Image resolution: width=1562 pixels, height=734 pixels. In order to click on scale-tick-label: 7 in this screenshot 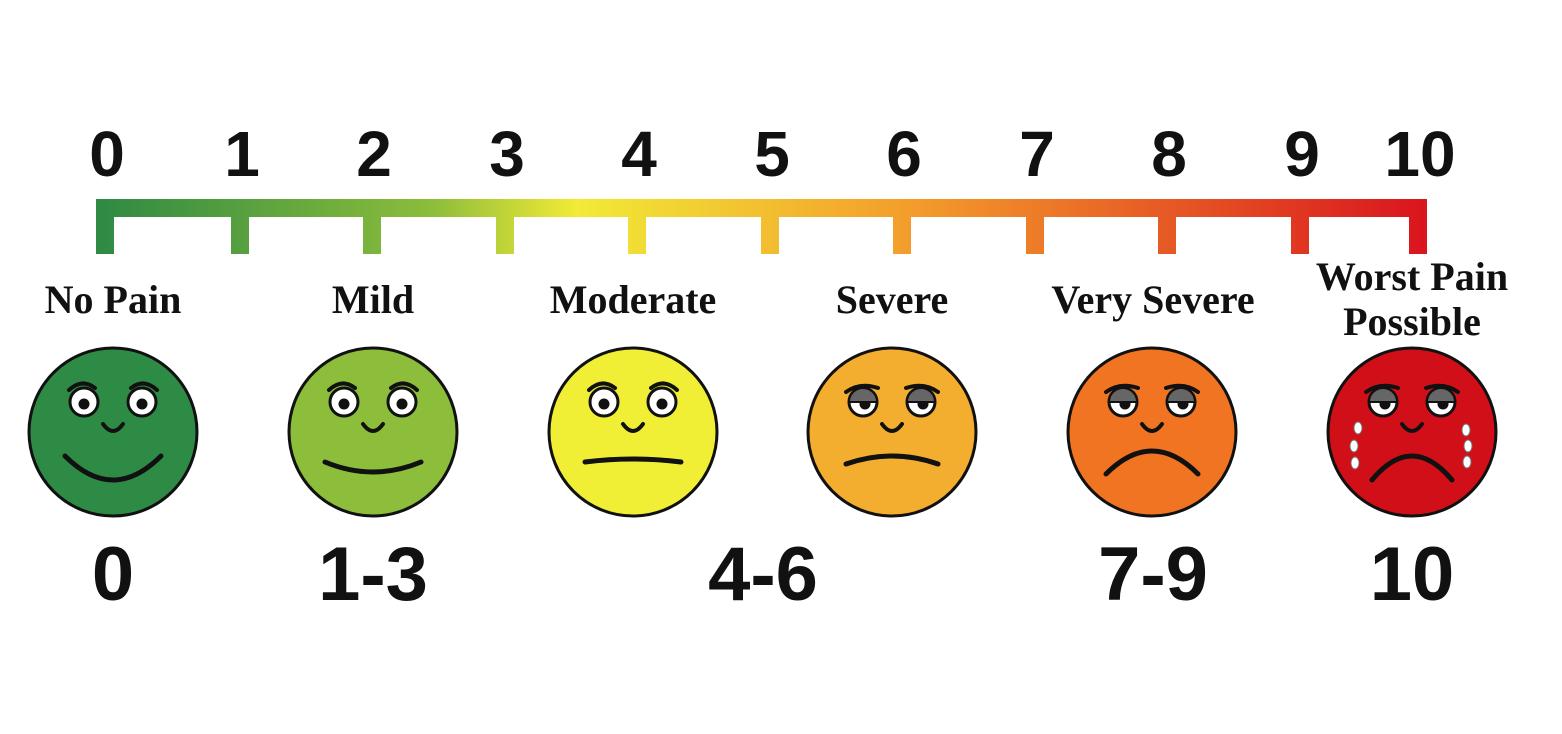, I will do `click(1037, 154)`.